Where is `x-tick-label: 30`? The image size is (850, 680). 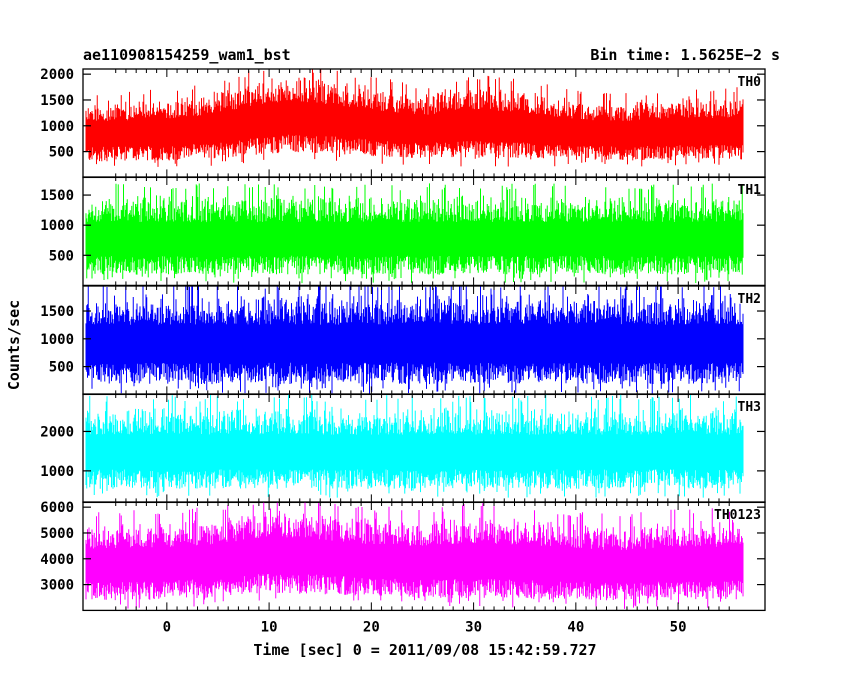
x-tick-label: 30 is located at coordinates (473, 627).